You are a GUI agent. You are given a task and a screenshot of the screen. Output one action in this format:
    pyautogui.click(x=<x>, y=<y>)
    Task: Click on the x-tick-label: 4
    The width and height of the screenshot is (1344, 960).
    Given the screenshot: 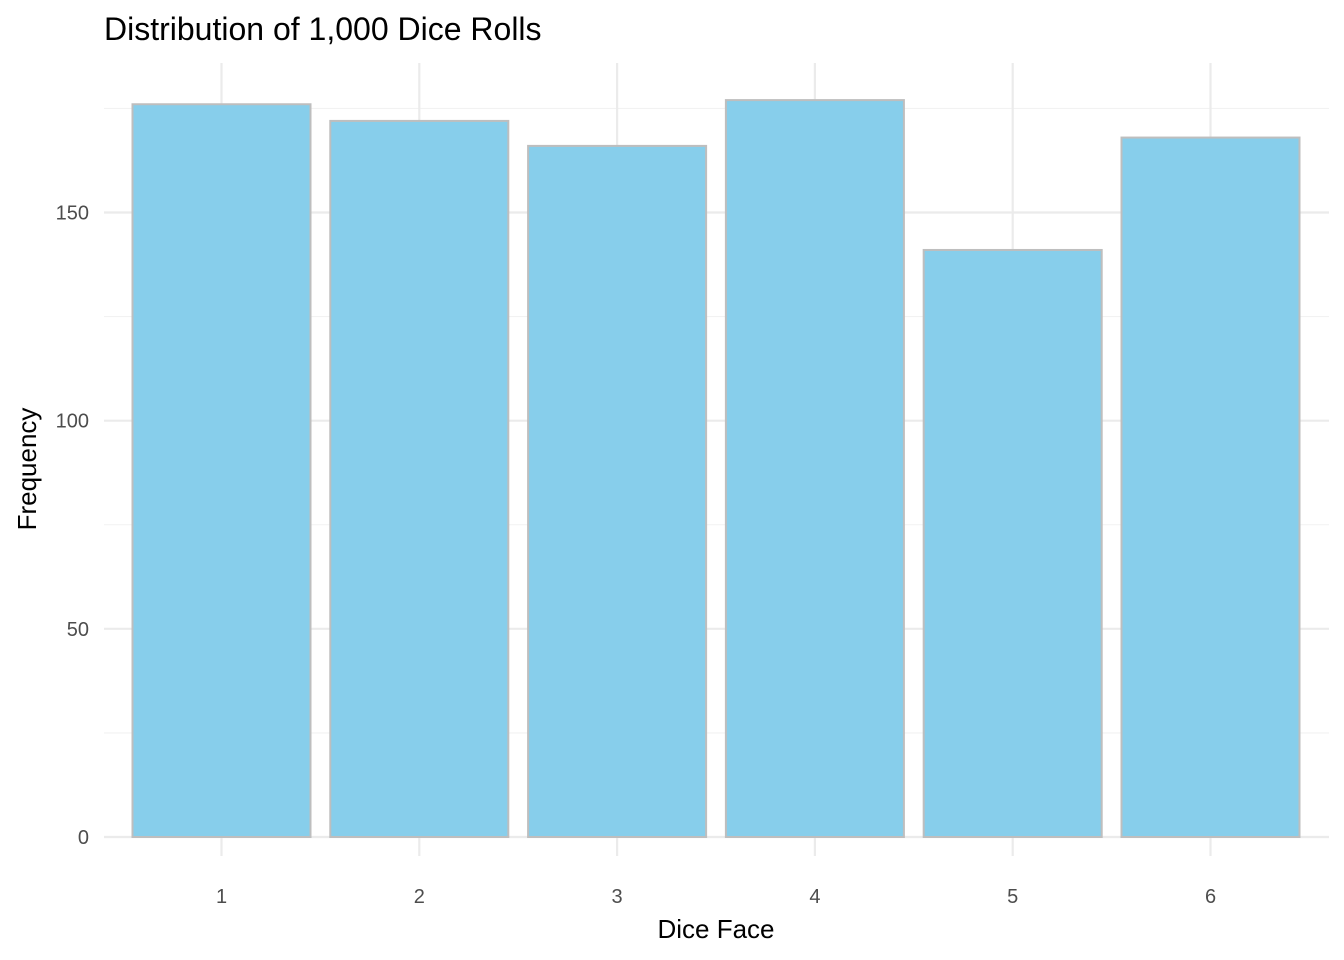 What is the action you would take?
    pyautogui.click(x=814, y=897)
    